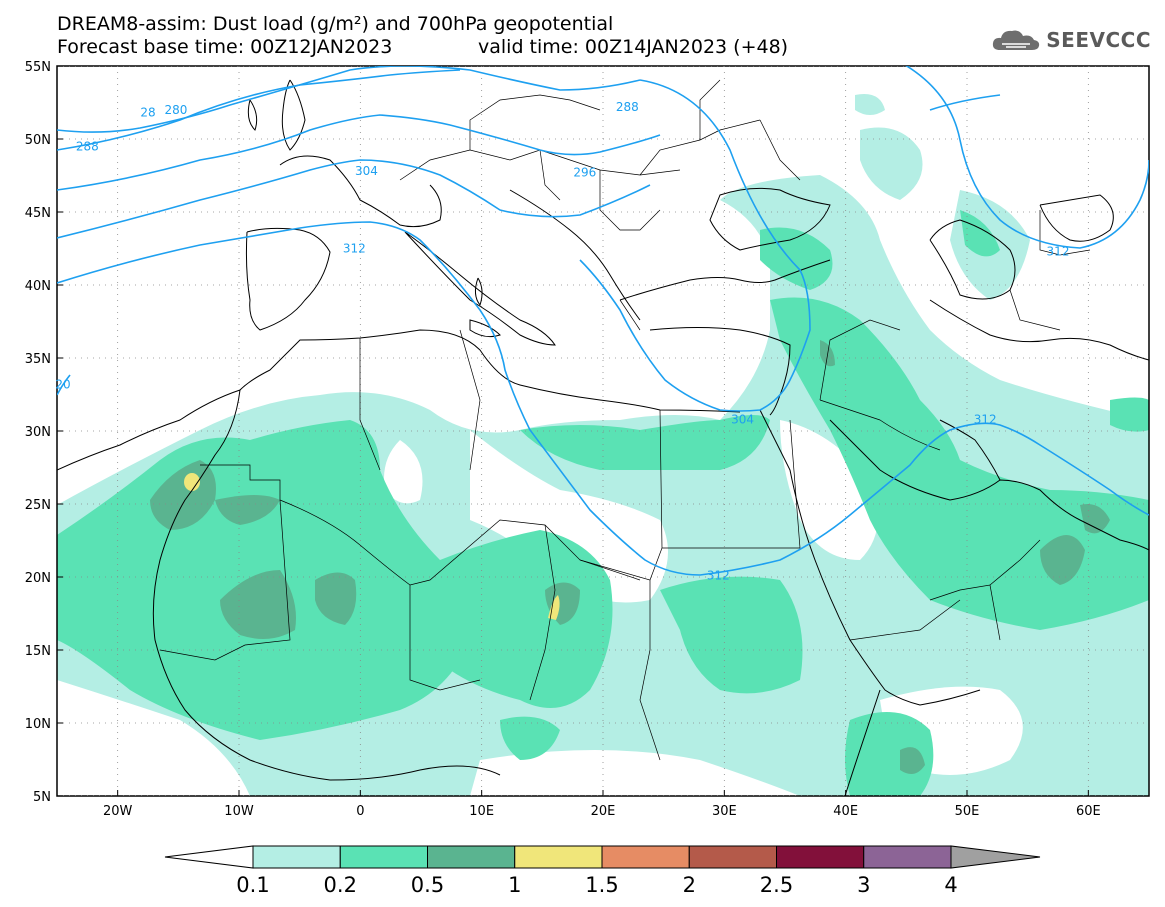 This screenshot has height=907, width=1165. What do you see at coordinates (863, 885) in the screenshot?
I see `colorbar-label: 3` at bounding box center [863, 885].